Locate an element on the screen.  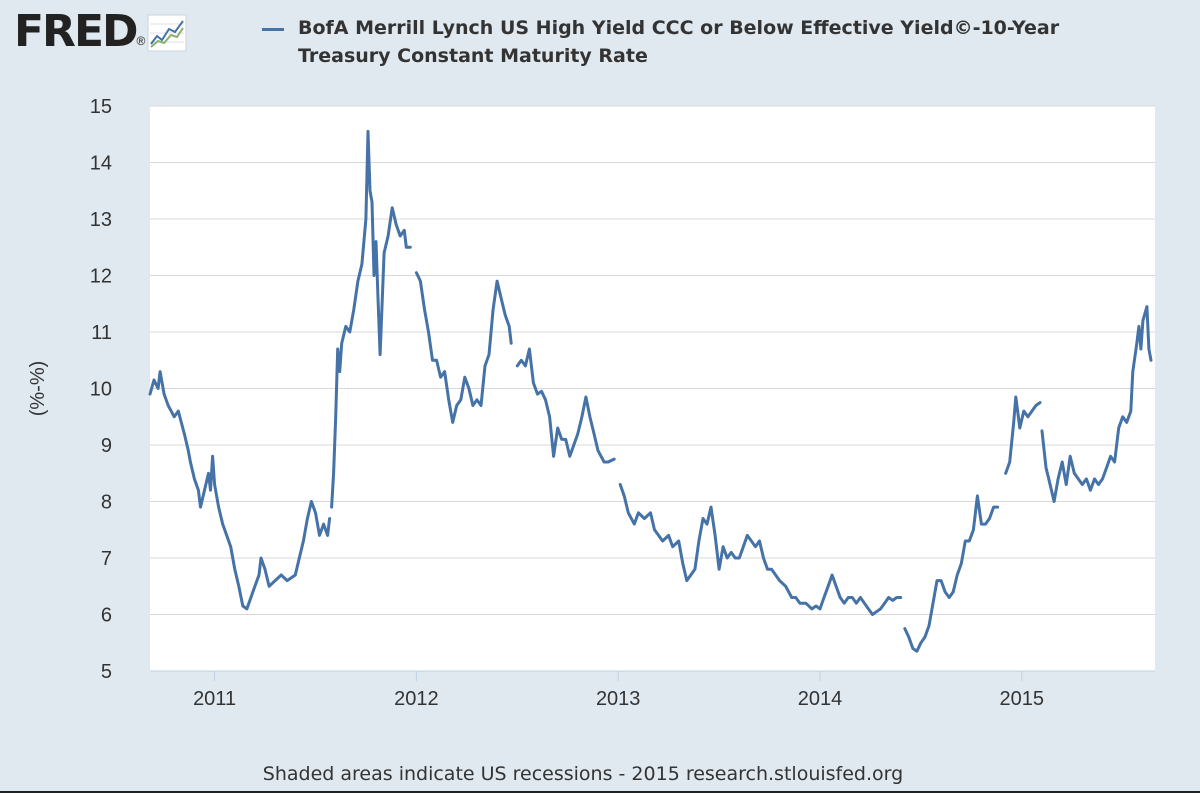
y-tick-label: 13 is located at coordinates (101, 220).